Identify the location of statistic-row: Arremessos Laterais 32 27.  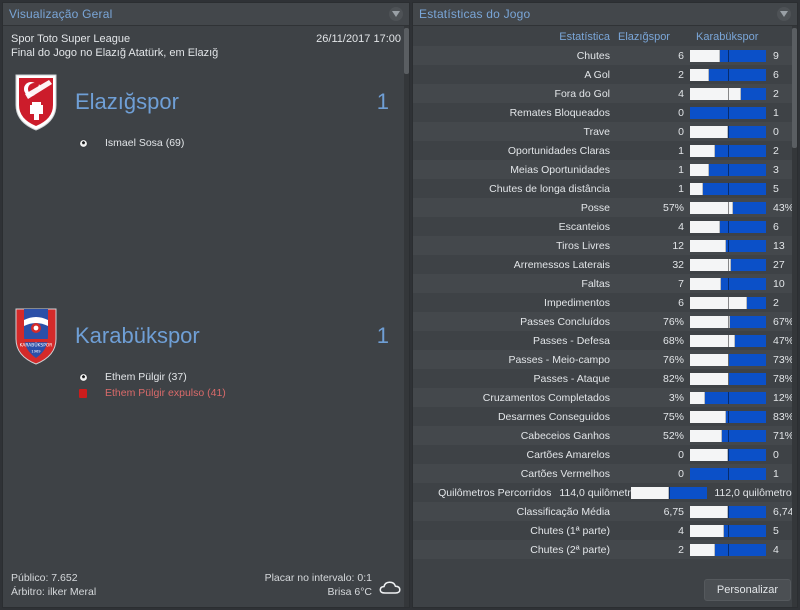
(605, 264).